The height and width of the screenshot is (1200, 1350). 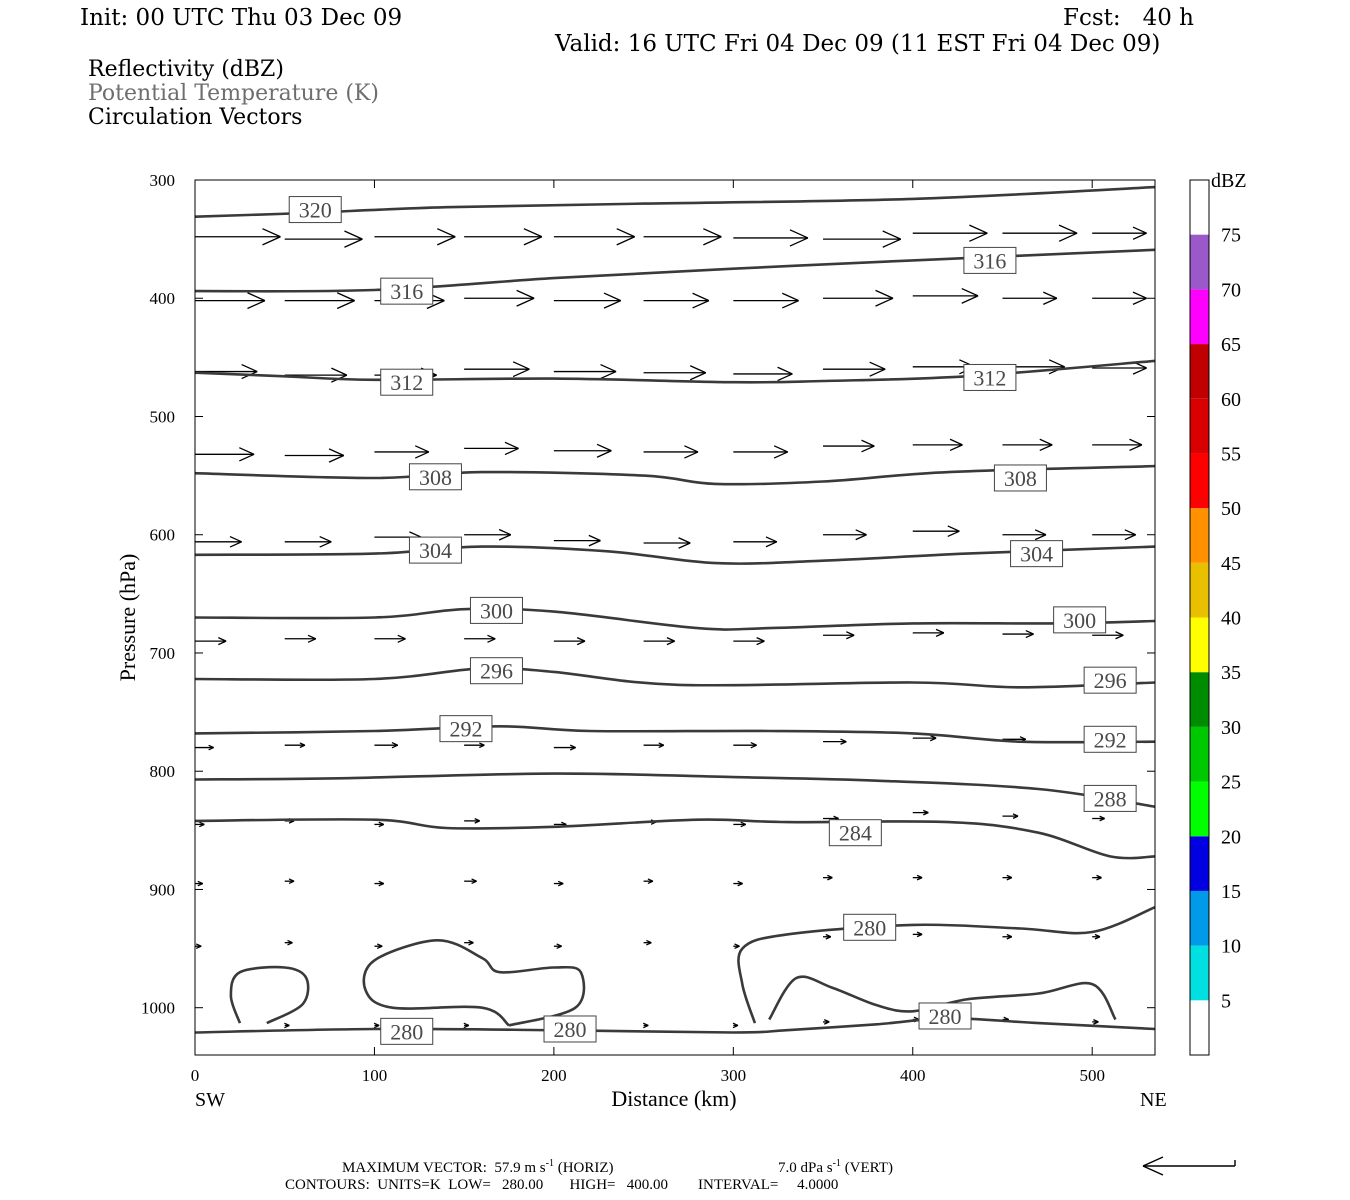 I want to click on contour-label: 296, so click(x=496, y=671).